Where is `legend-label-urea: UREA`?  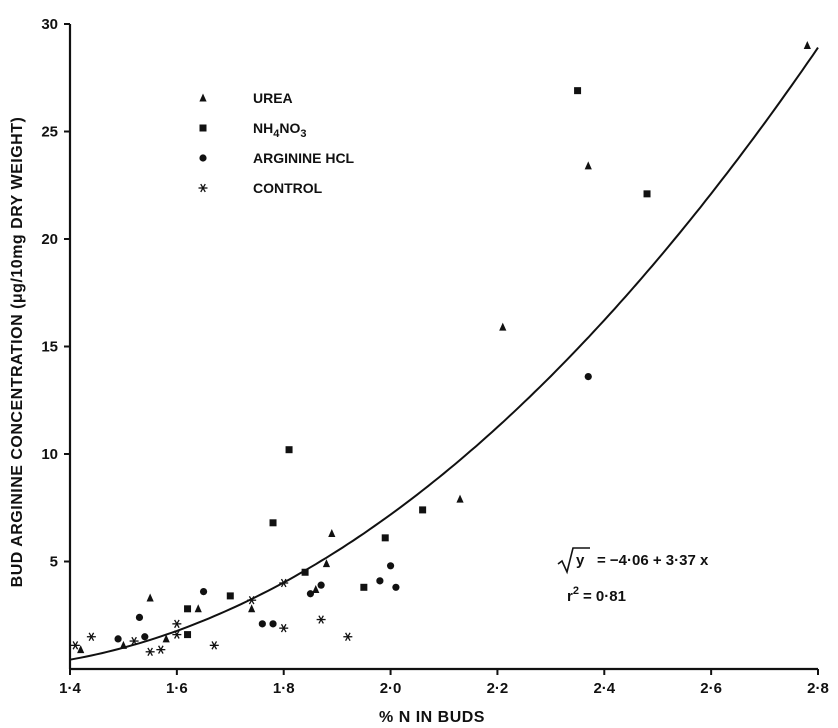 legend-label-urea: UREA is located at coordinates (273, 98).